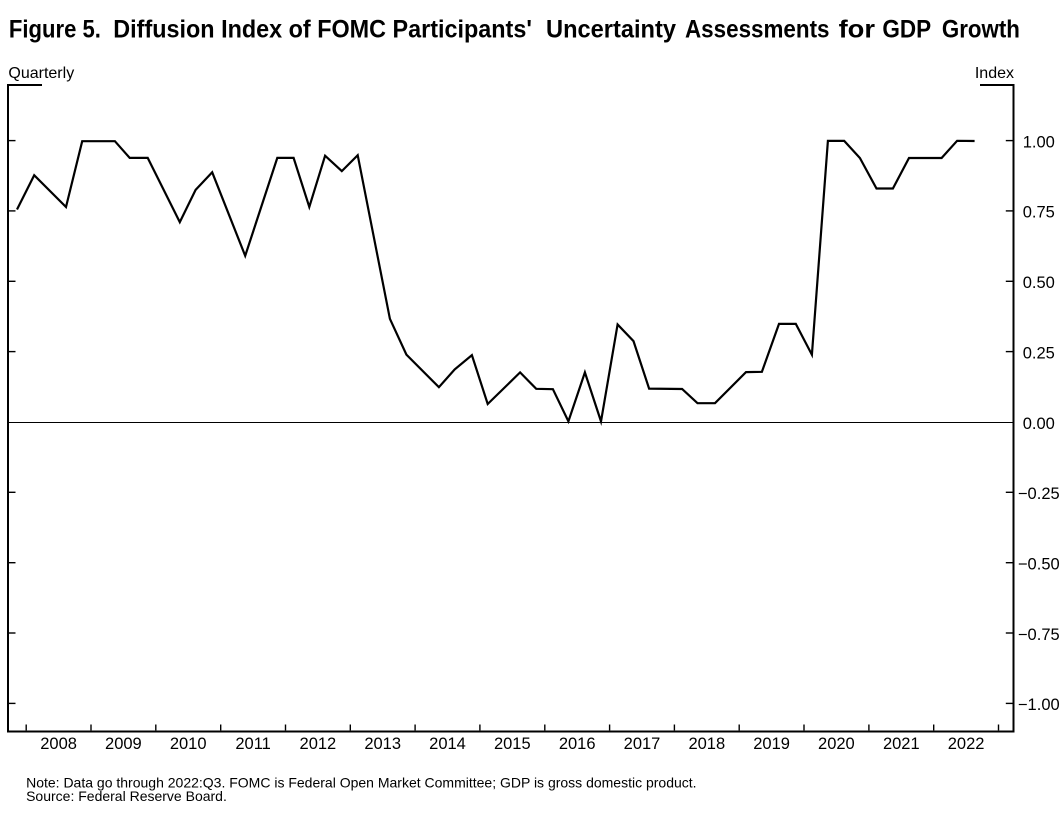 The width and height of the screenshot is (1063, 818). What do you see at coordinates (1039, 424) in the screenshot?
I see `svg-text: 0.00` at bounding box center [1039, 424].